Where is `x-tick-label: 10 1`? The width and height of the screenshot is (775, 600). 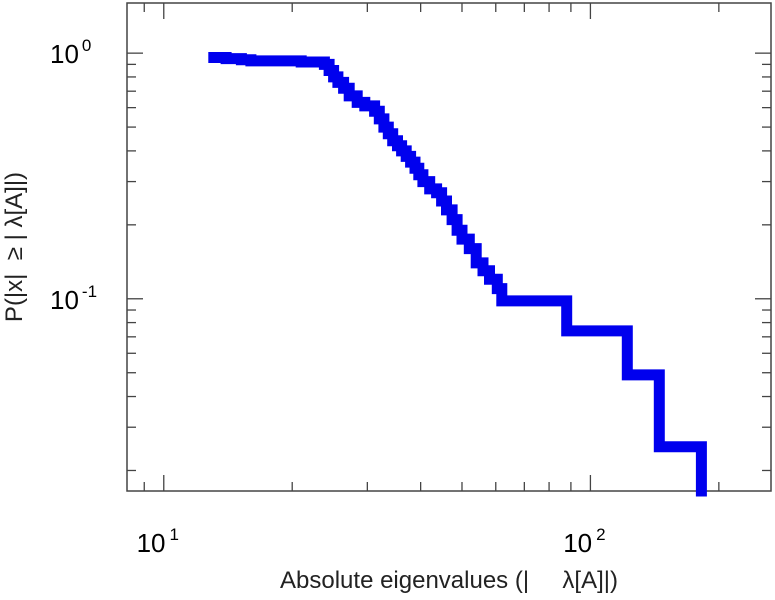
x-tick-label: 10 1 is located at coordinates (158, 541).